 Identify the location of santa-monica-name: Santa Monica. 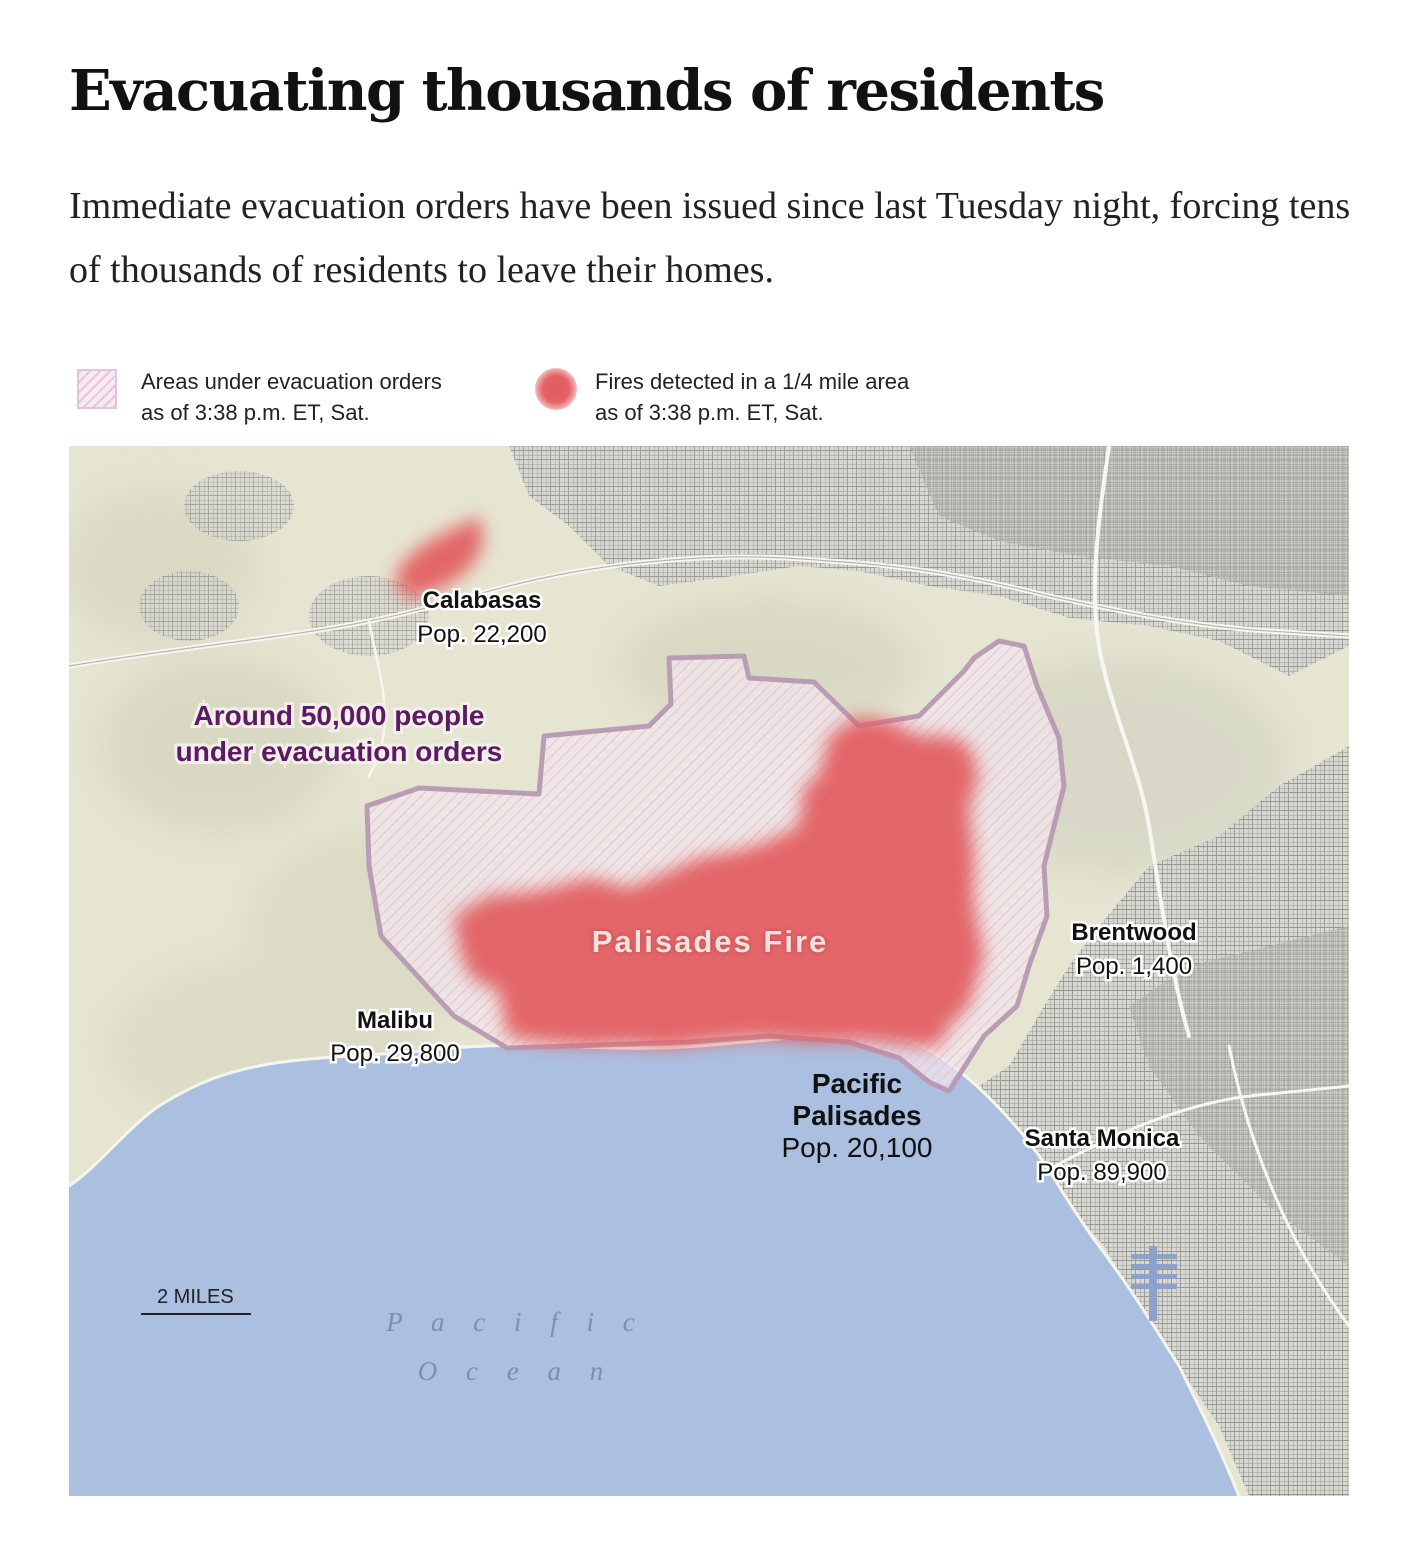
(1102, 1139).